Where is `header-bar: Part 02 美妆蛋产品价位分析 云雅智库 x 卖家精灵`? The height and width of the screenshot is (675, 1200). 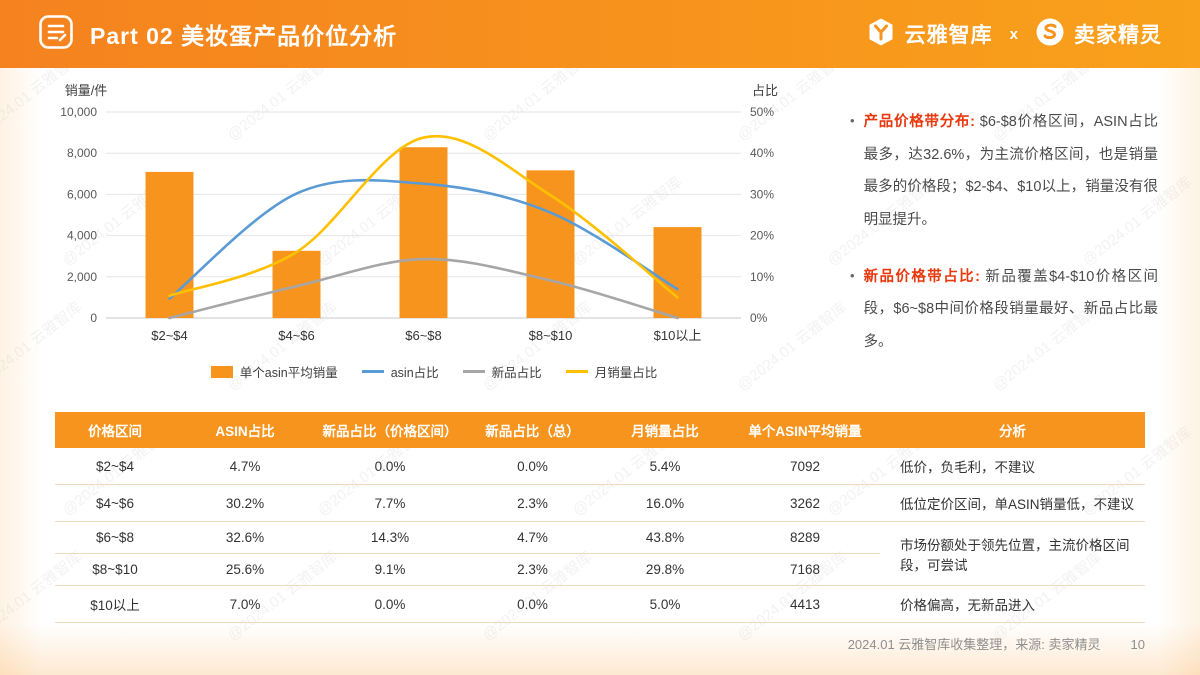
header-bar: Part 02 美妆蛋产品价位分析 云雅智库 x 卖家精灵 is located at coordinates (600, 34).